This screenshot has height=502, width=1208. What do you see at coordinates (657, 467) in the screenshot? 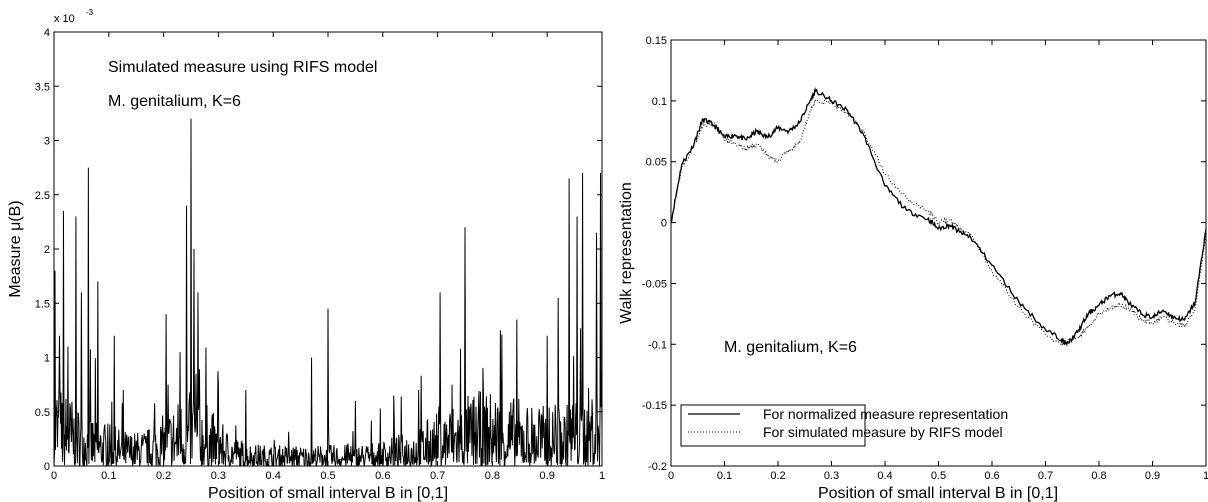
I see `right-y-tick-label: -0.2` at bounding box center [657, 467].